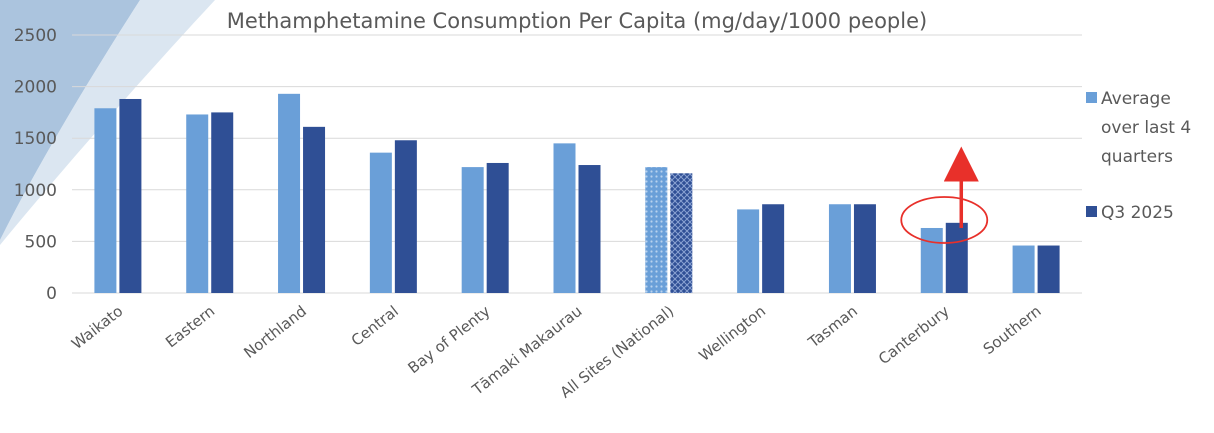 Image resolution: width=1214 pixels, height=433 pixels. What do you see at coordinates (914, 335) in the screenshot?
I see `x-category-label: Canterbury` at bounding box center [914, 335].